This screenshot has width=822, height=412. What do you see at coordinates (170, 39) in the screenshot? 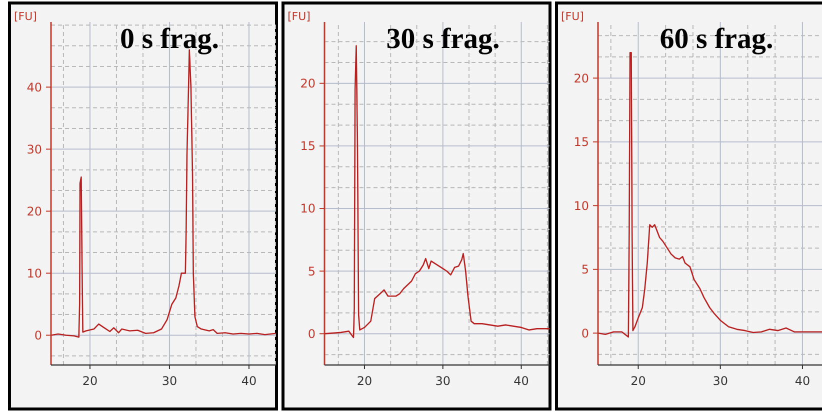
I see `chart-title: 0 s frag.` at bounding box center [170, 39].